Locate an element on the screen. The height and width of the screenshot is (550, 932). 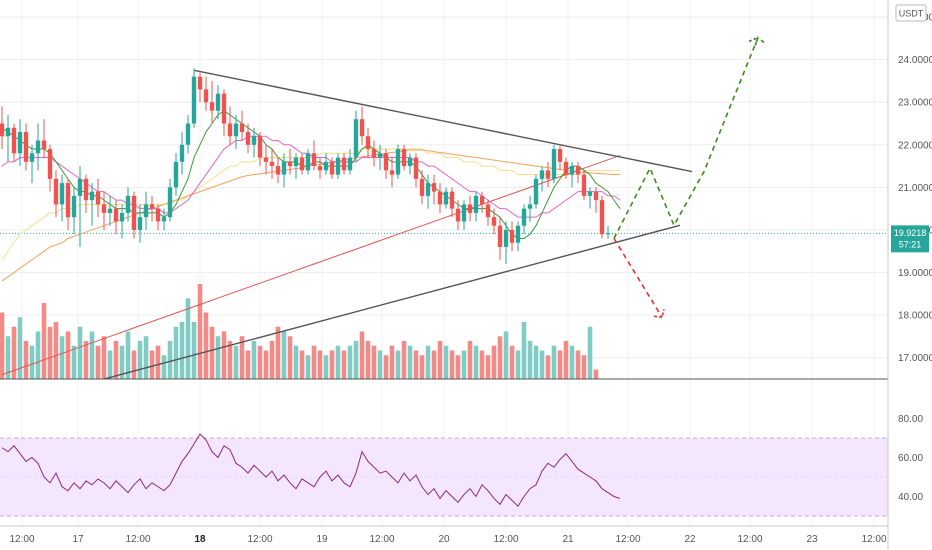
volume-bars is located at coordinates (299, 331).